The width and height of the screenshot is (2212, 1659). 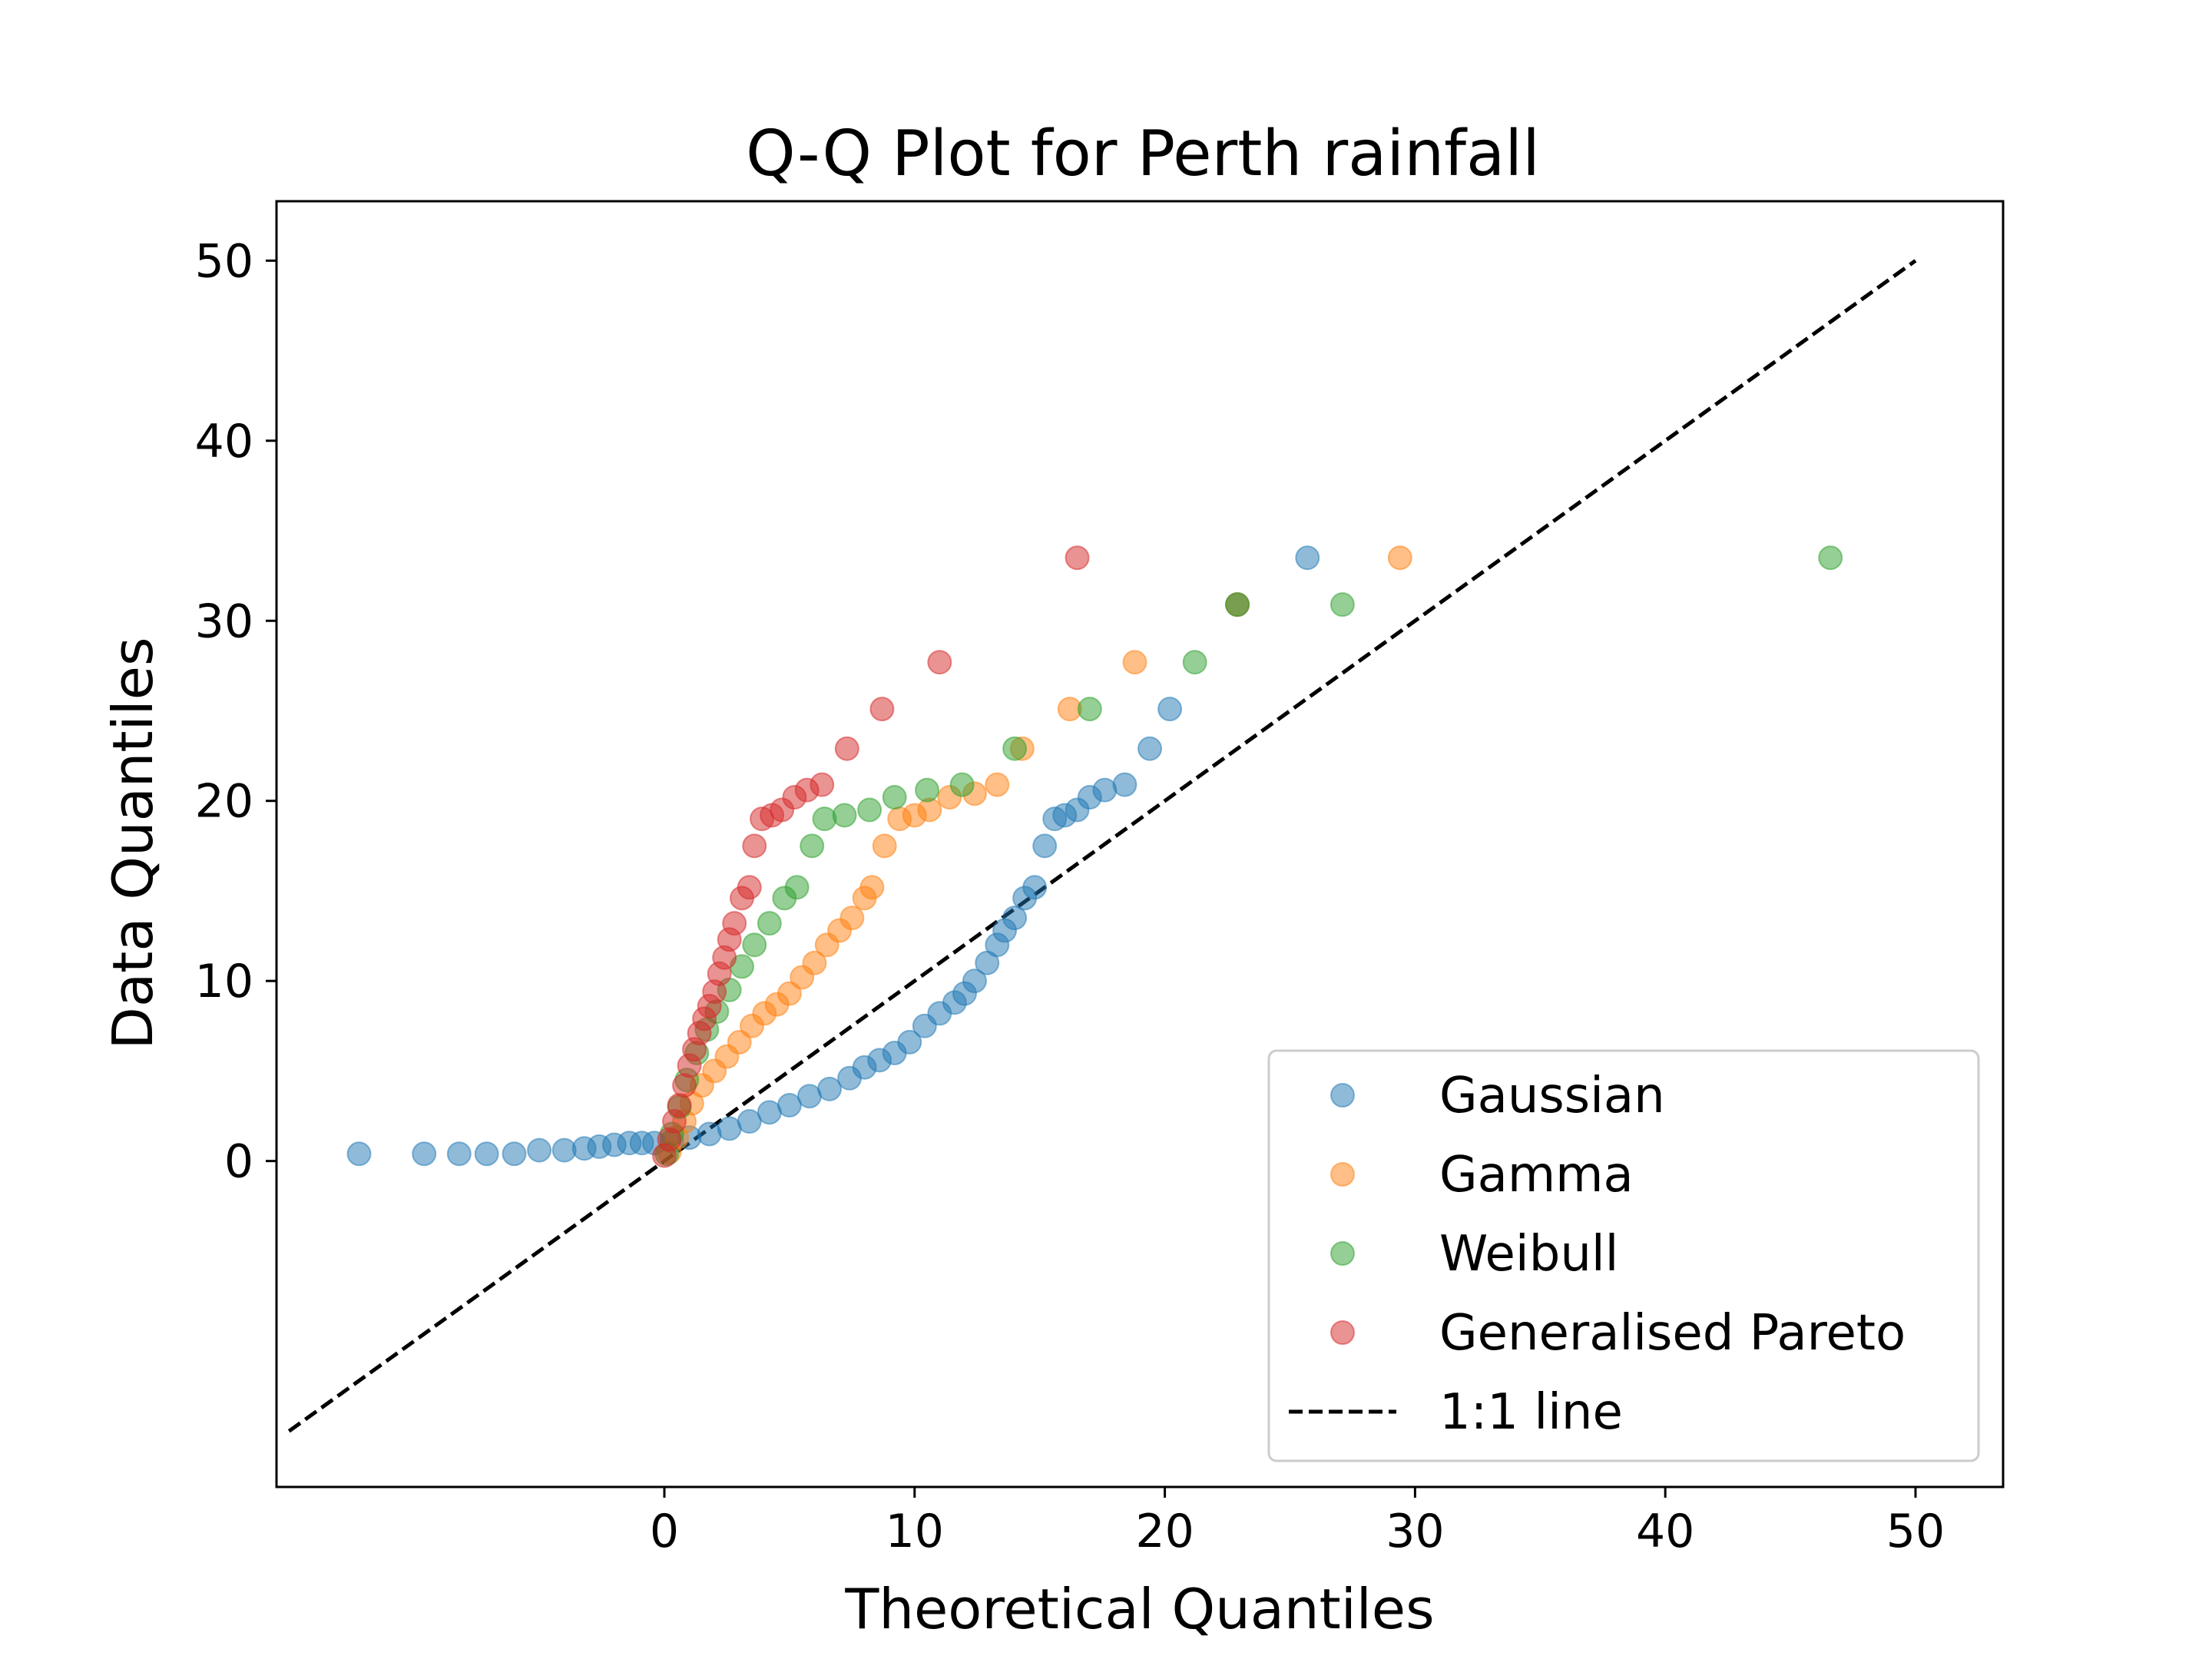 I want to click on y-axis-label: Data Quantiles, so click(x=133, y=844).